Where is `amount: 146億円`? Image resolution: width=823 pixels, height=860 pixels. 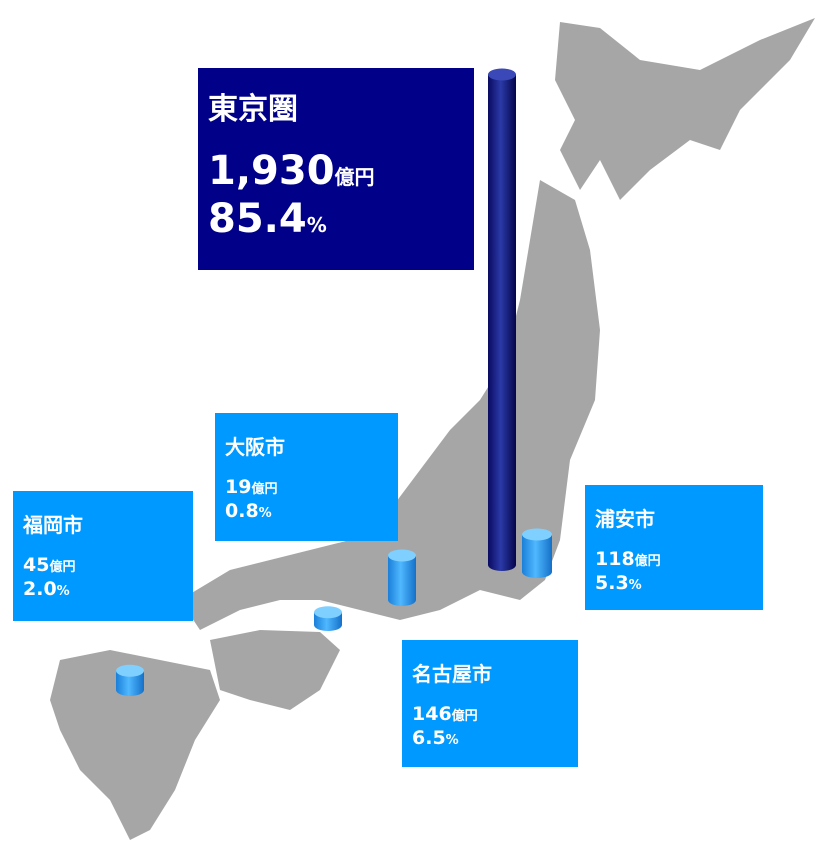 amount: 146億円 is located at coordinates (490, 714).